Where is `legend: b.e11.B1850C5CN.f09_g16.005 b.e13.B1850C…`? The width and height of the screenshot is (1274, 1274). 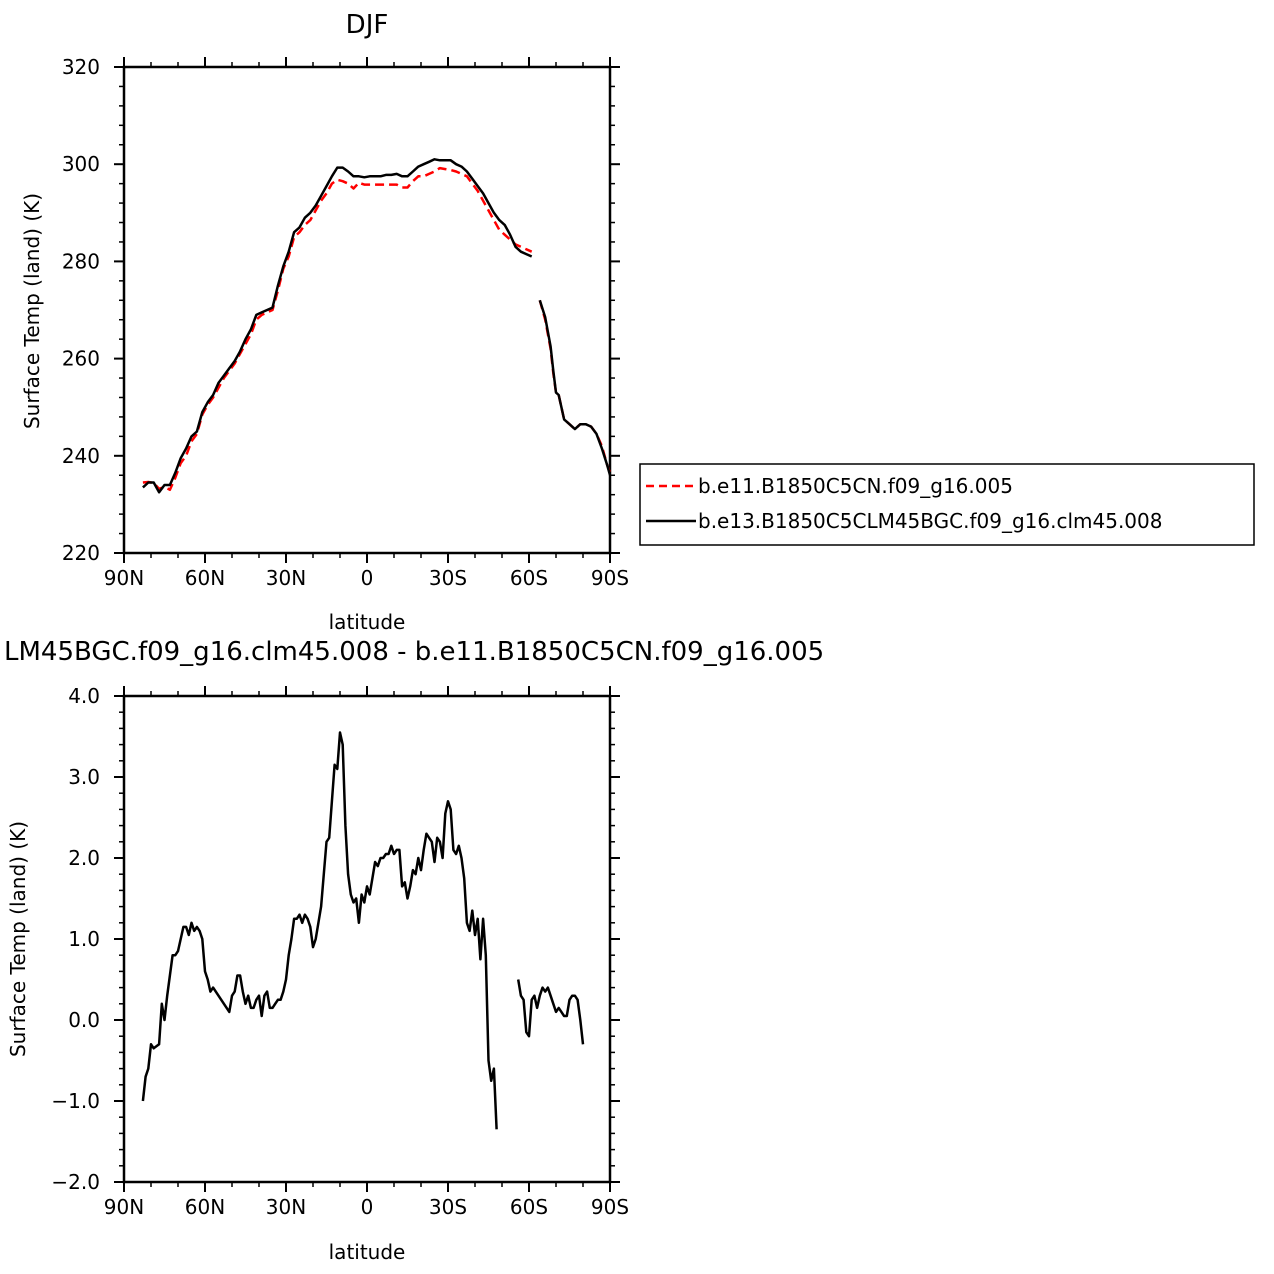 legend: b.e11.B1850C5CN.f09_g16.005 b.e13.B1850C… is located at coordinates (947, 504).